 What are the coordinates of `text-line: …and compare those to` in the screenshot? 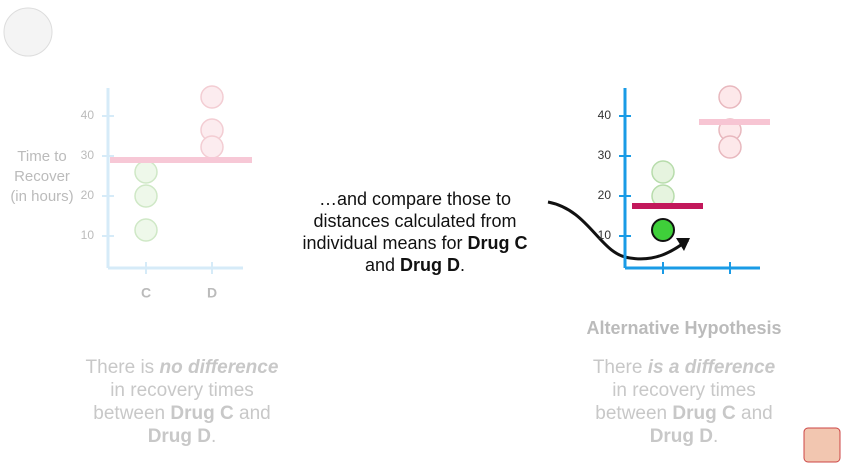 It's located at (415, 199).